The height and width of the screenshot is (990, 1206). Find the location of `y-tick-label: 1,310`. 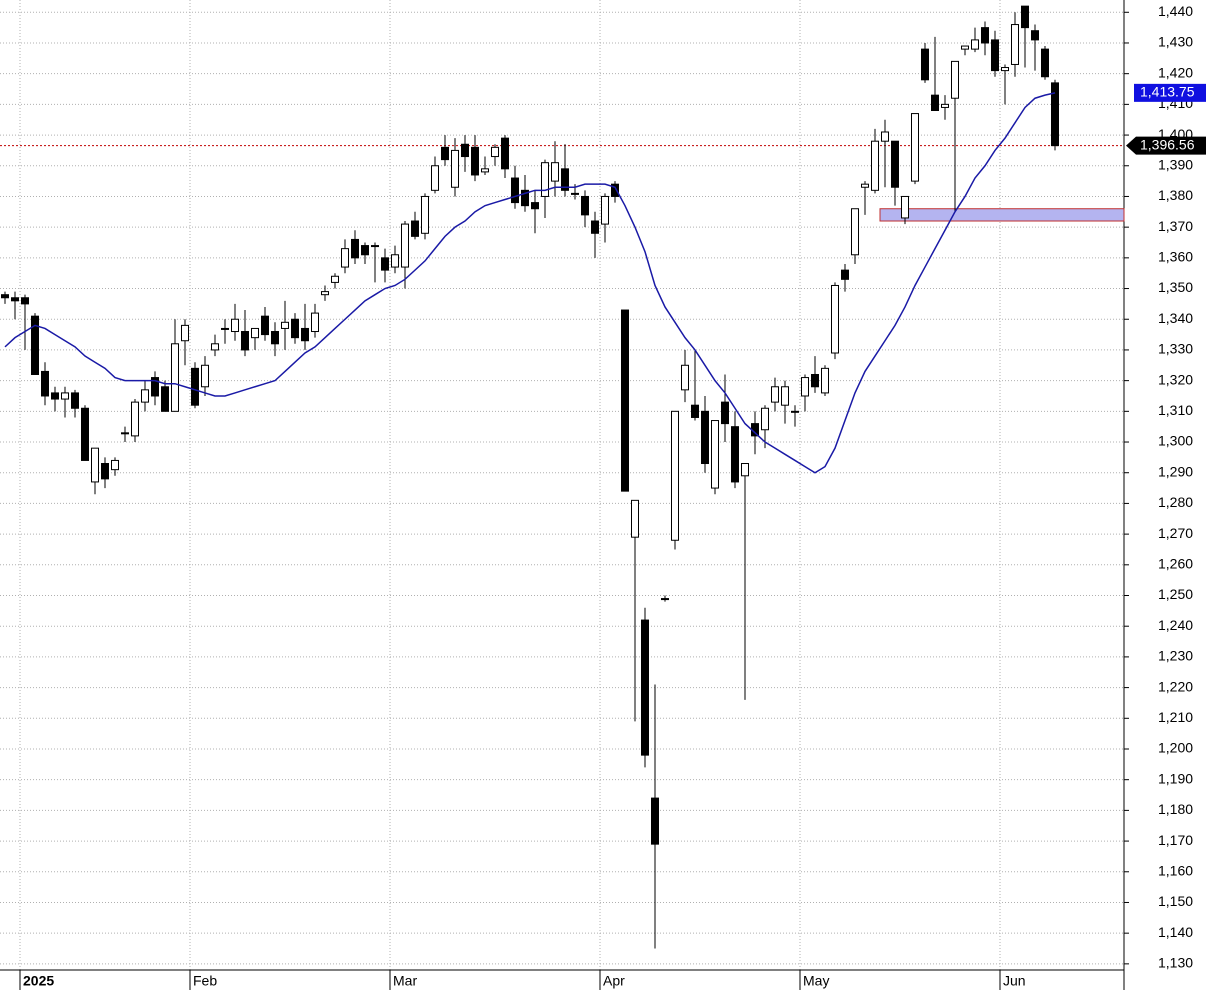

y-tick-label: 1,310 is located at coordinates (1175, 410).